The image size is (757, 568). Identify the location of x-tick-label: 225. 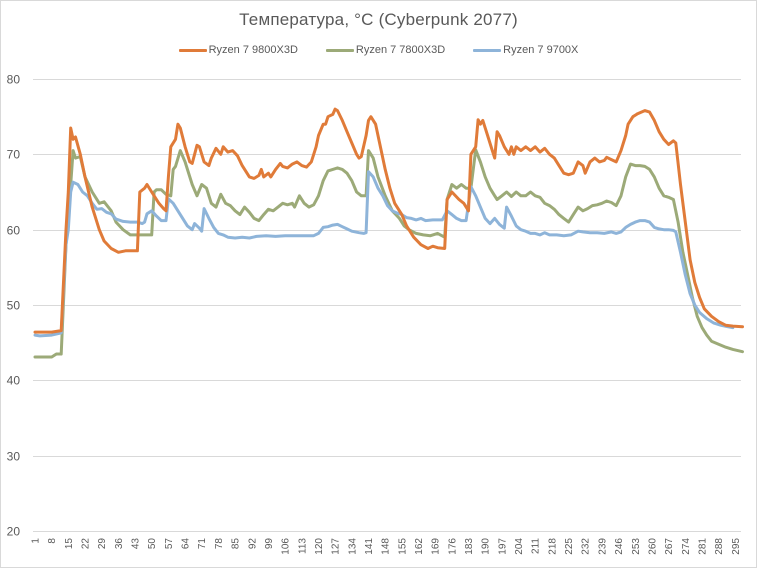
(569, 546).